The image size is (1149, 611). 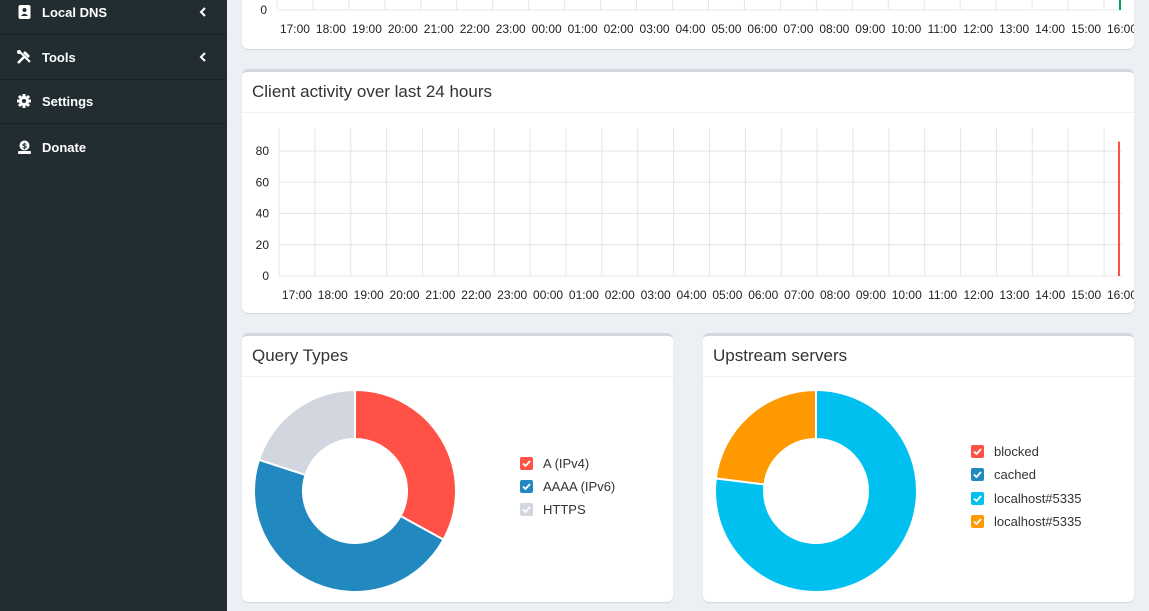 What do you see at coordinates (579, 486) in the screenshot?
I see `legend-label: AAAA (IPv6)` at bounding box center [579, 486].